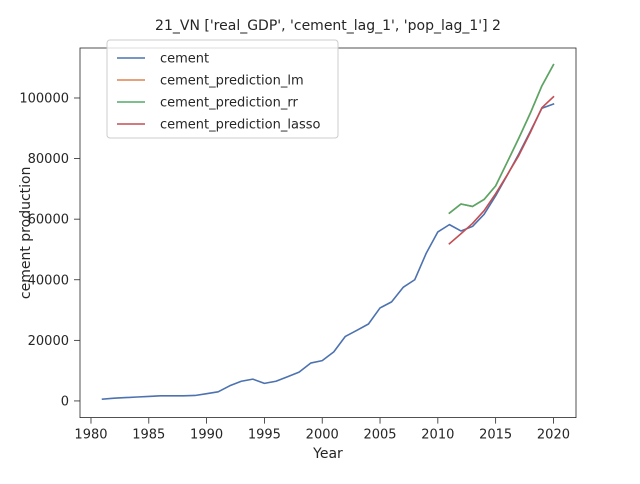  Describe the element at coordinates (48, 341) in the screenshot. I see `y-tick-label: 20000` at that location.